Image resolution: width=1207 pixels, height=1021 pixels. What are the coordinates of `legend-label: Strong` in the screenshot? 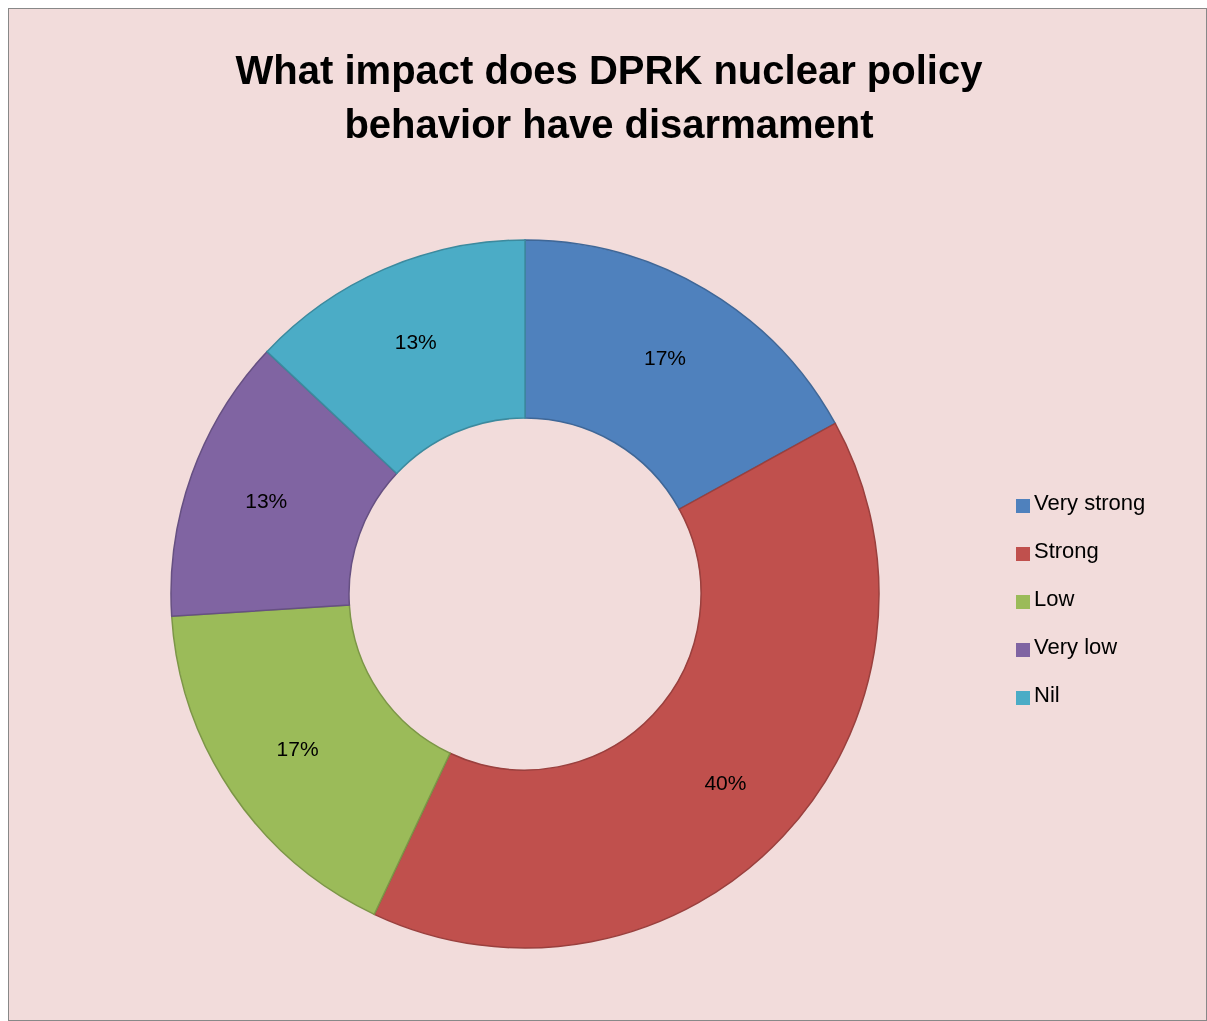 It's located at (1066, 550).